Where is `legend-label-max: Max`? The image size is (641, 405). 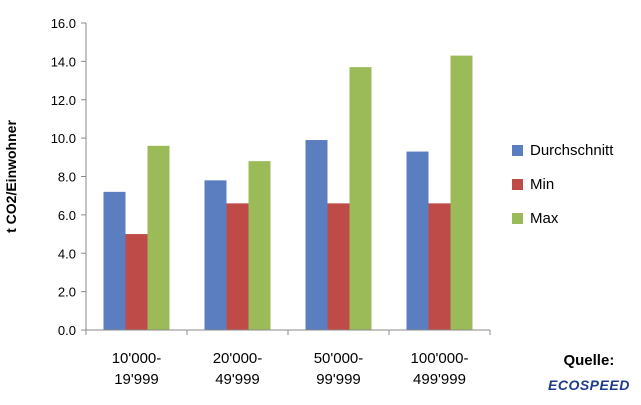 legend-label-max: Max is located at coordinates (544, 218).